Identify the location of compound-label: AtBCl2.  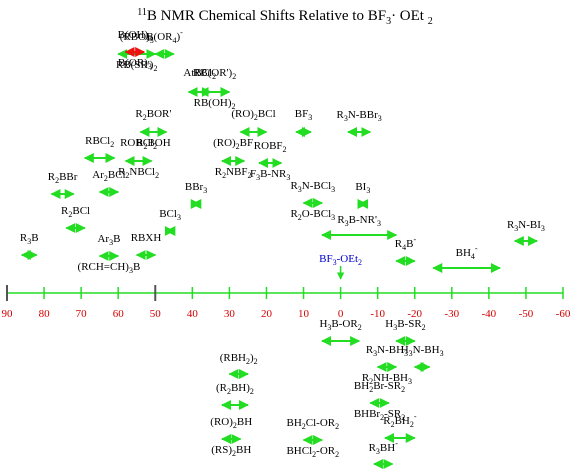
(199, 74).